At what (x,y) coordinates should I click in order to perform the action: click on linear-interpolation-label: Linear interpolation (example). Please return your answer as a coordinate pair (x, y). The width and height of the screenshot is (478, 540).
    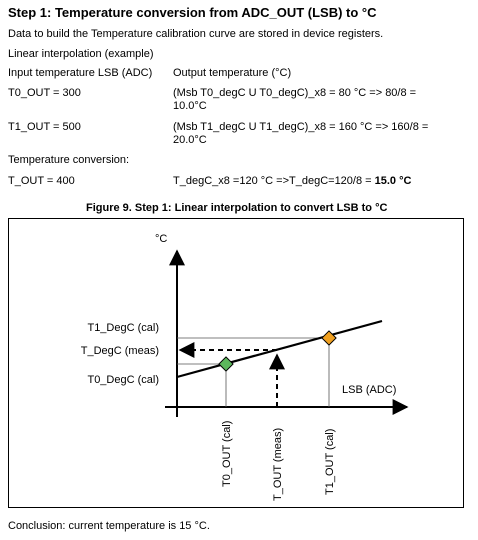
    Looking at the image, I should click on (81, 54).